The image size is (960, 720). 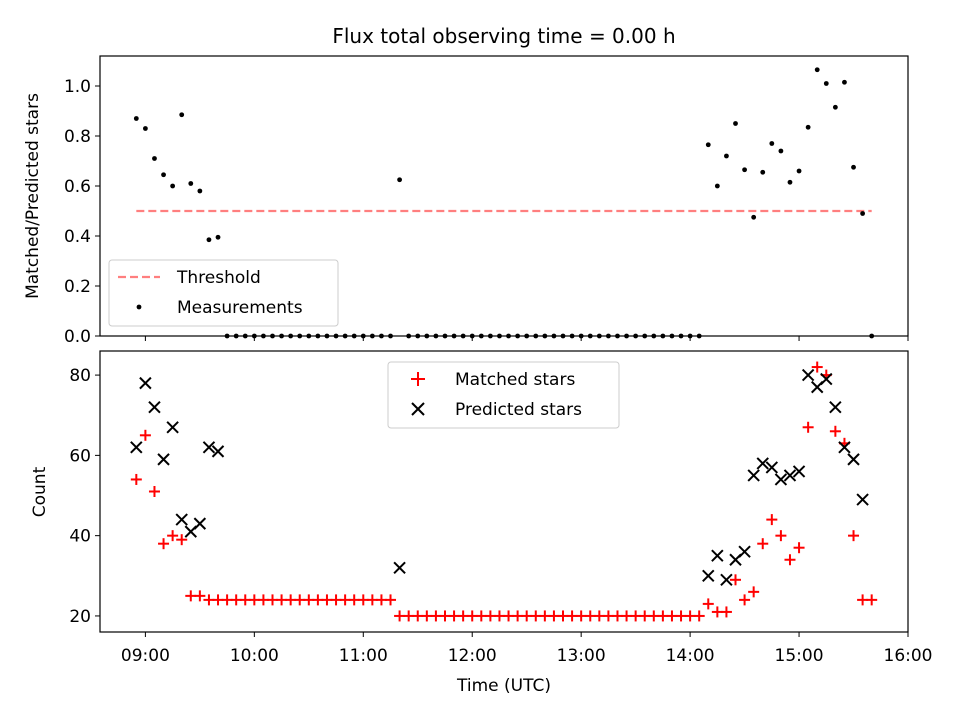 What do you see at coordinates (908, 656) in the screenshot?
I see `x-tick-label: 16:00` at bounding box center [908, 656].